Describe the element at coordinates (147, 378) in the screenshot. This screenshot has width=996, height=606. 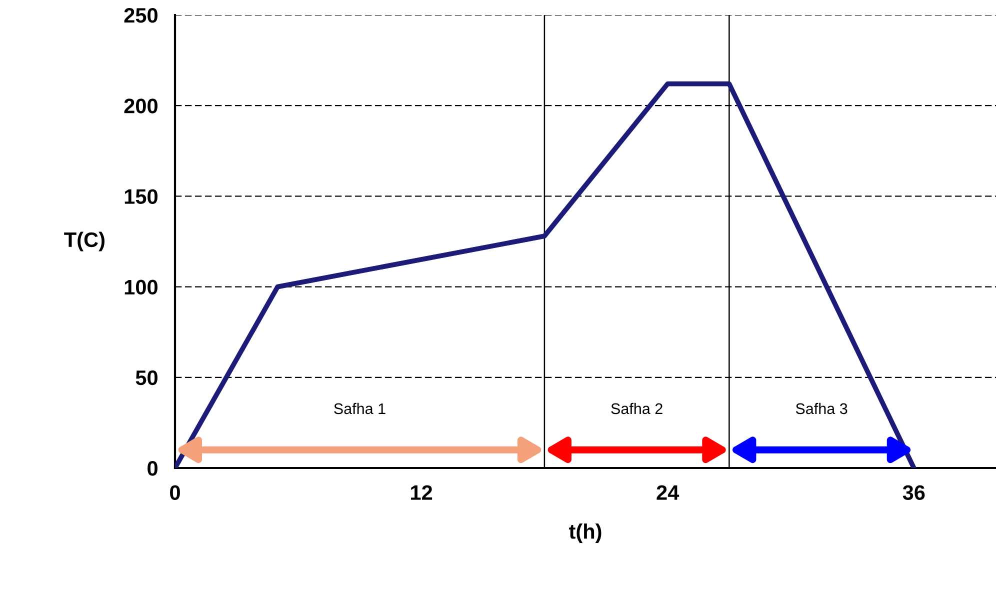
I see `y-tick-label: 50` at that location.